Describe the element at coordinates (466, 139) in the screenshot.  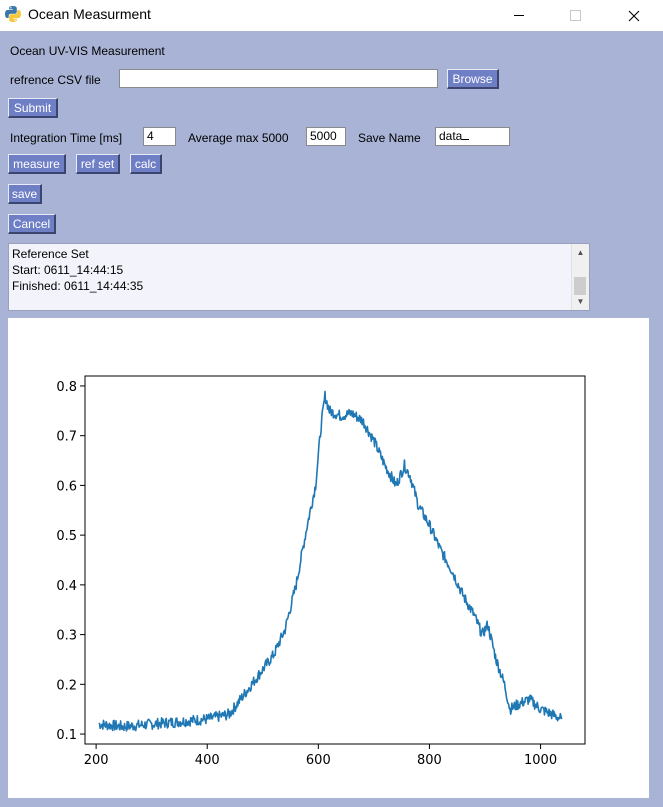
I see `text-cursor` at that location.